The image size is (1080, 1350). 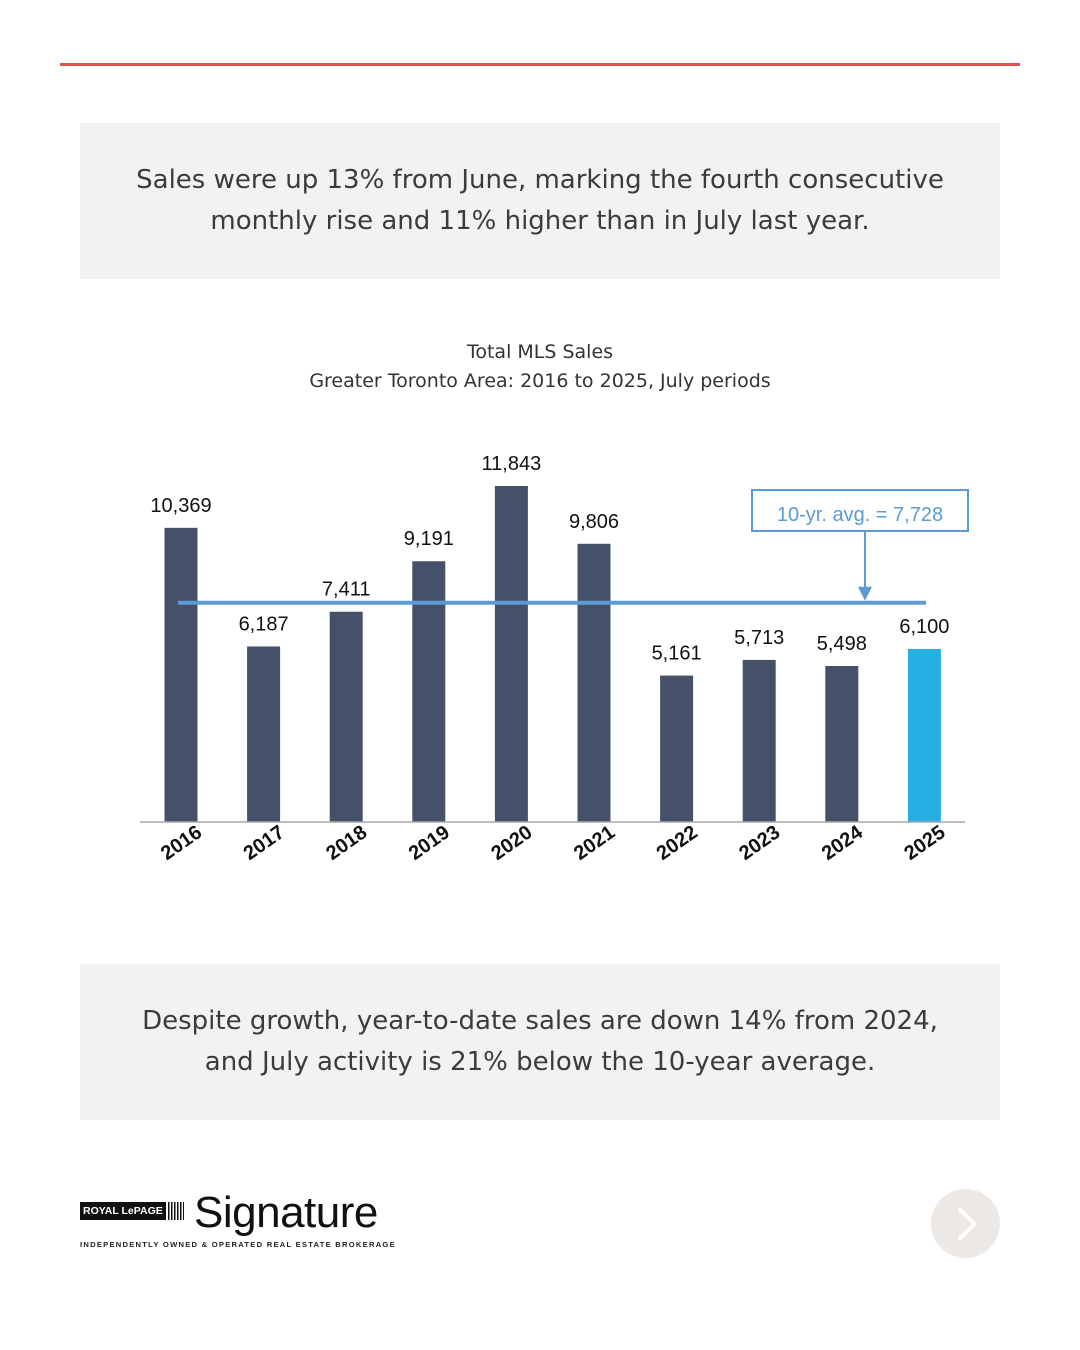 What do you see at coordinates (429, 691) in the screenshot?
I see `bar-2019` at bounding box center [429, 691].